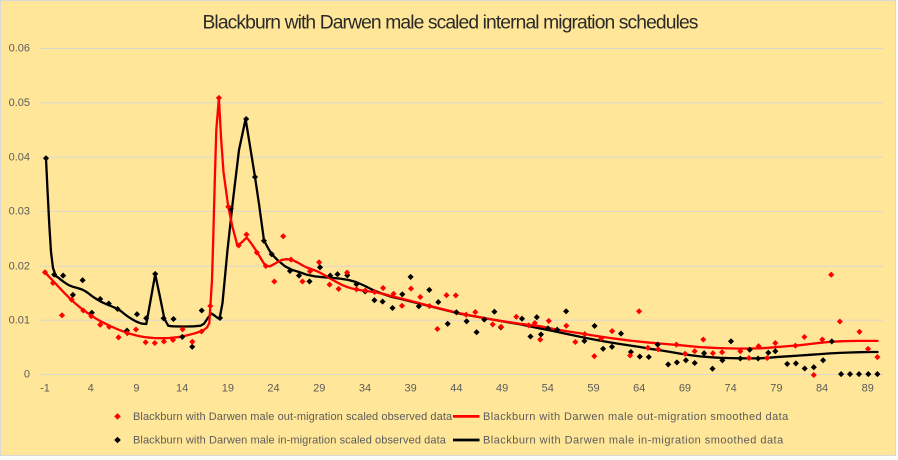 This screenshot has height=460, width=898. Describe the element at coordinates (19, 321) in the screenshot. I see `svg-text: 0.01` at that location.